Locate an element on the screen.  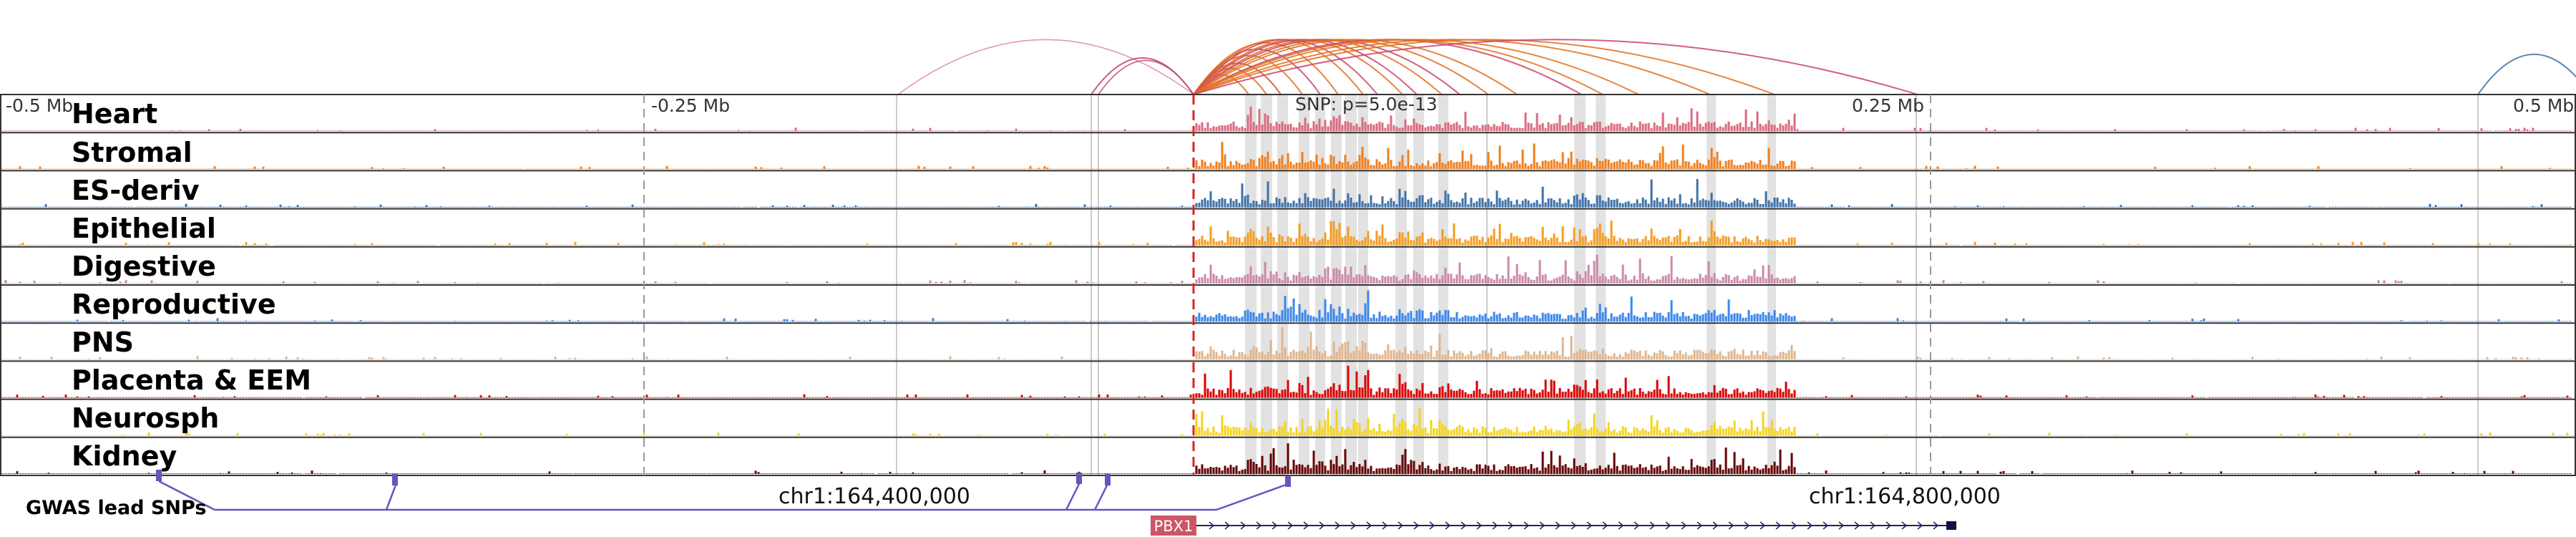
axis-tick-label: 0.25 Mb is located at coordinates (1888, 105).